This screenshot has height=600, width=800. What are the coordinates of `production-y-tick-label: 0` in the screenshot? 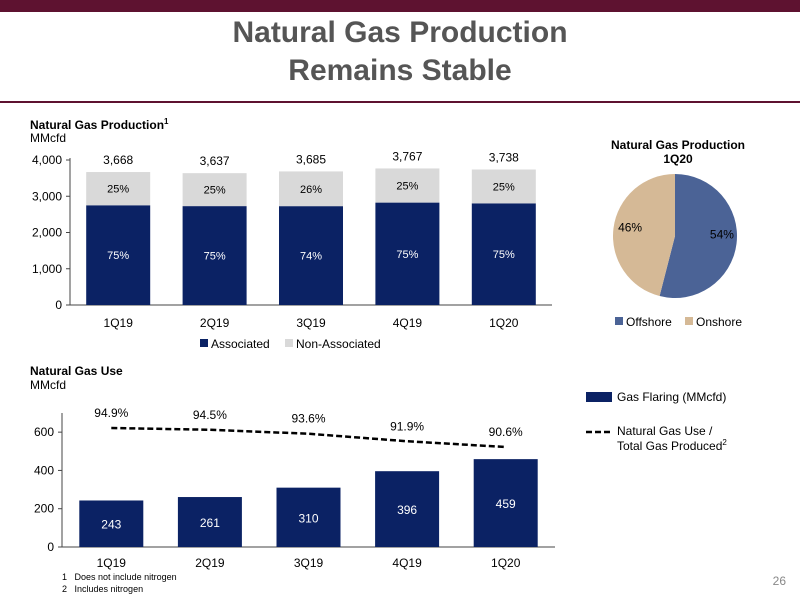 It's located at (58, 305).